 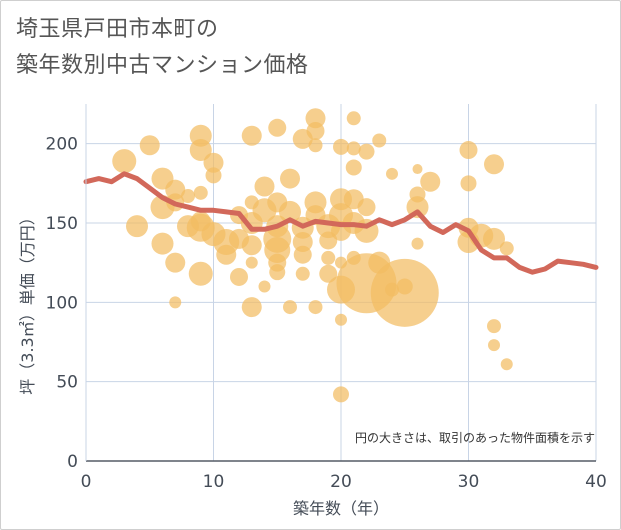 I want to click on x-tick-label: 20, so click(x=341, y=482).